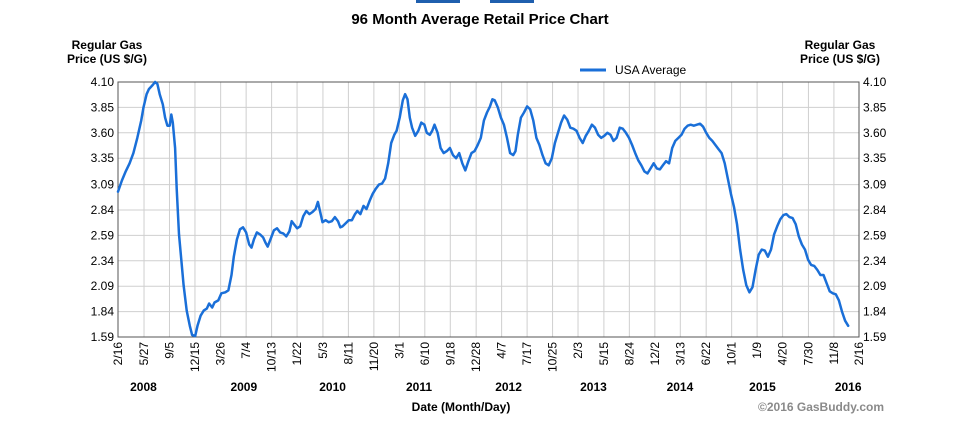  Describe the element at coordinates (875, 337) in the screenshot. I see `y-tick-label-right: 1.59` at that location.